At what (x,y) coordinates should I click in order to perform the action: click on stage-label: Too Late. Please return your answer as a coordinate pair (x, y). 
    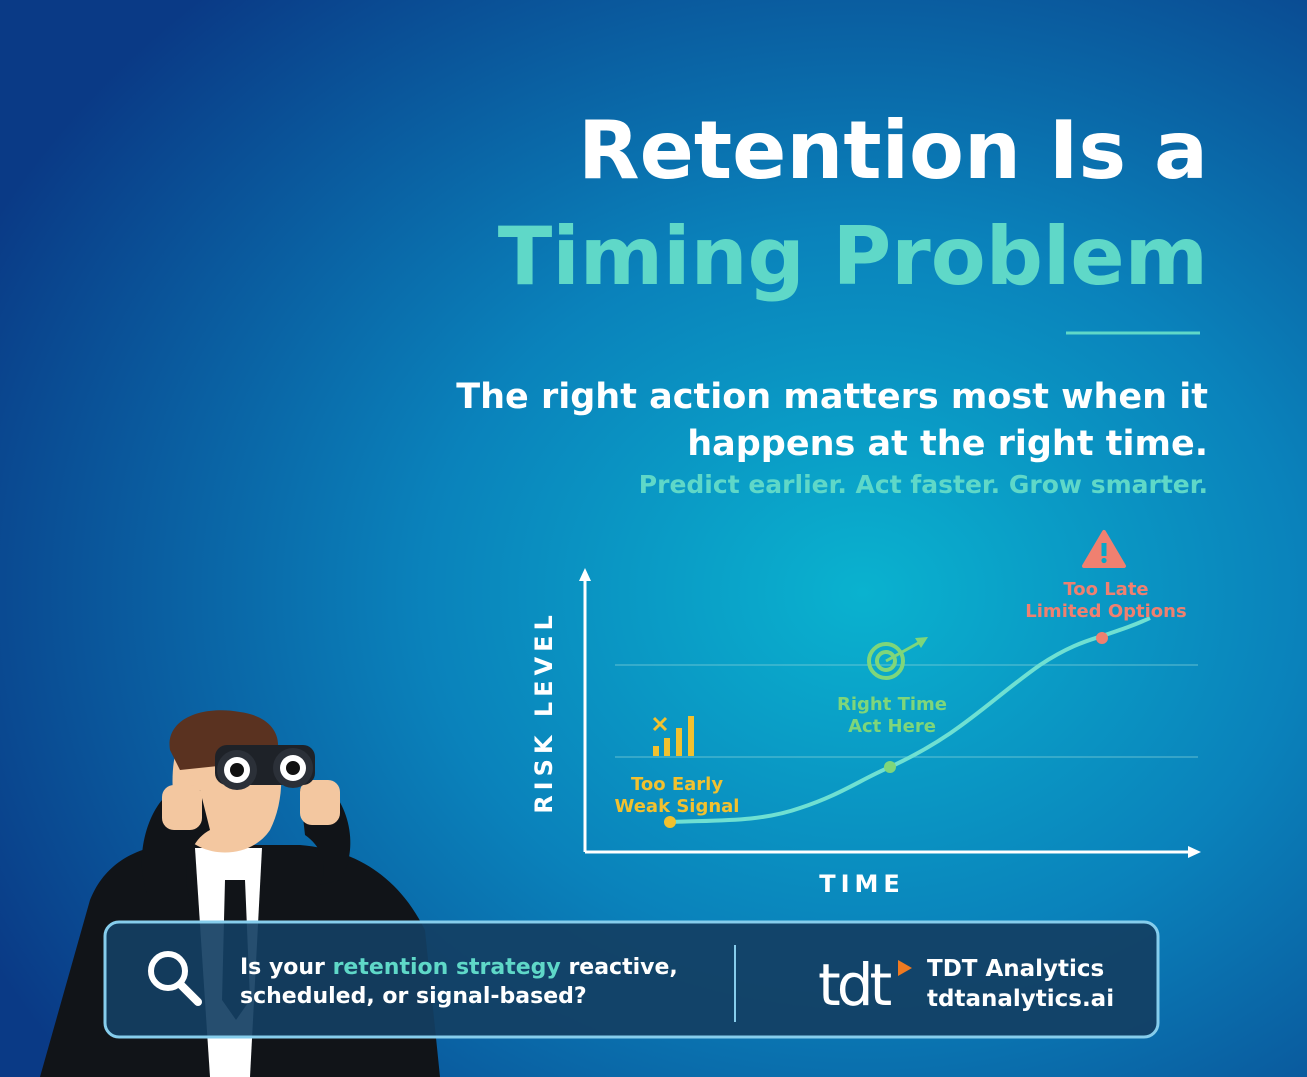
    Looking at the image, I should click on (1105, 589).